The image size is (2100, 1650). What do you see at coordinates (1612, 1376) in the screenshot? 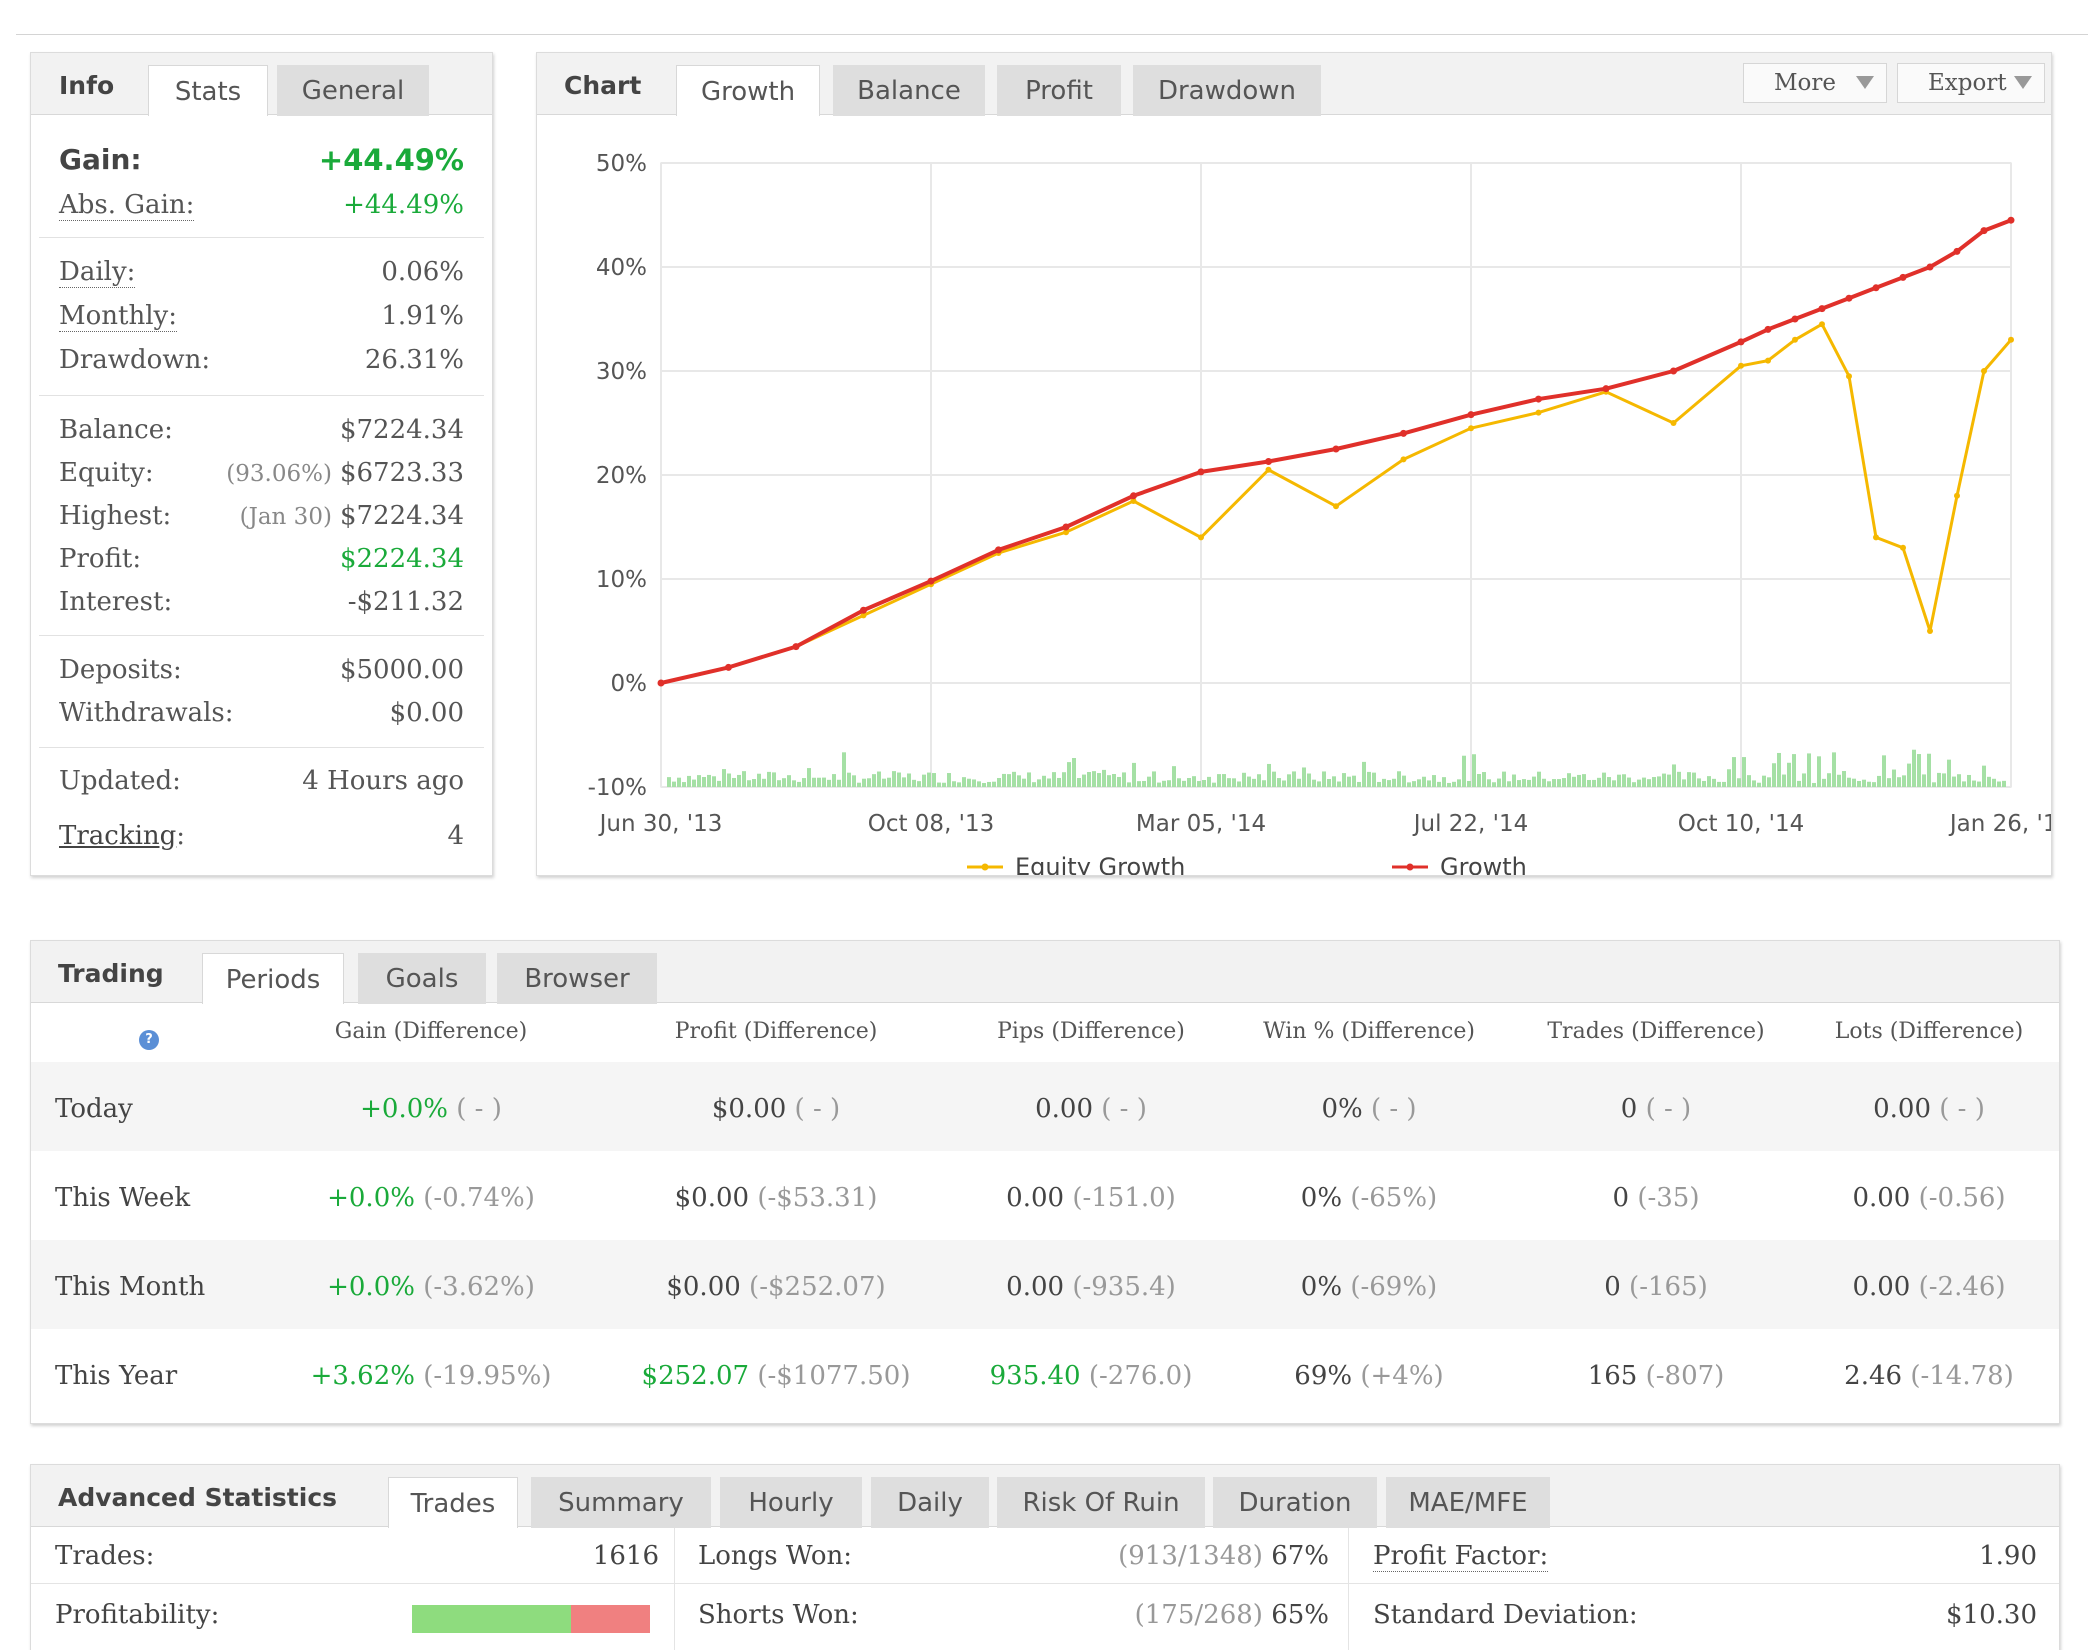
I see `cell-value: 165` at bounding box center [1612, 1376].